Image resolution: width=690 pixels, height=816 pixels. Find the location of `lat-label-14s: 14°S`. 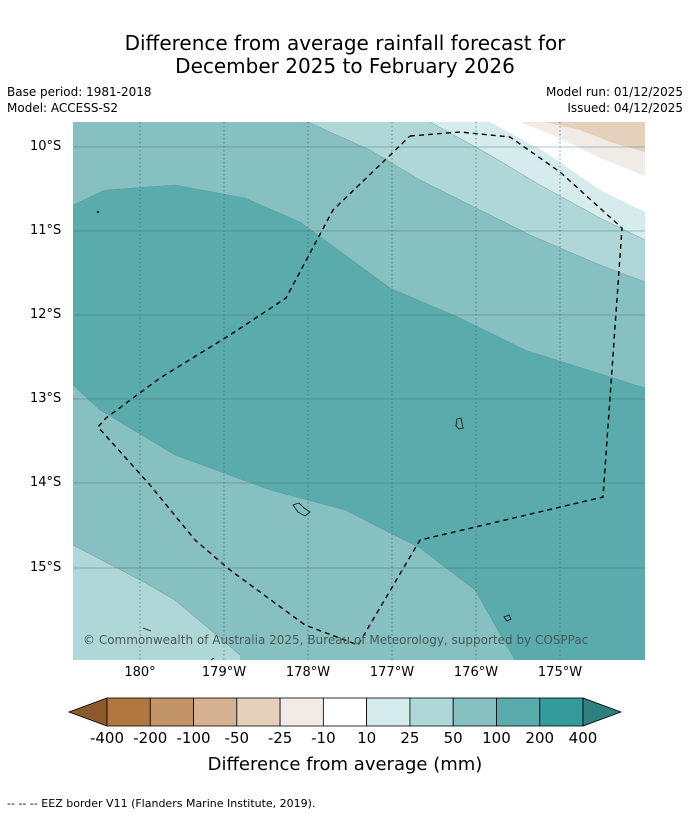

lat-label-14s: 14°S is located at coordinates (45, 482).